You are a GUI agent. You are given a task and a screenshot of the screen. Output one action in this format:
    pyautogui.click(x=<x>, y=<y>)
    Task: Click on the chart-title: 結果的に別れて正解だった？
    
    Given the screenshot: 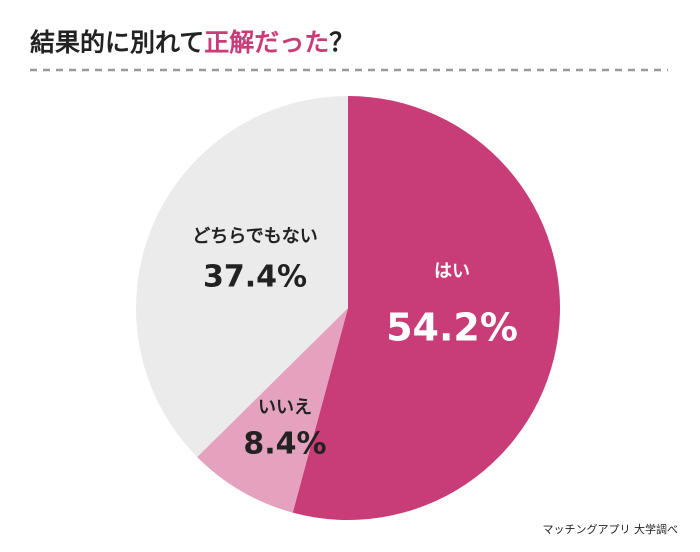 What is the action you would take?
    pyautogui.click(x=192, y=42)
    